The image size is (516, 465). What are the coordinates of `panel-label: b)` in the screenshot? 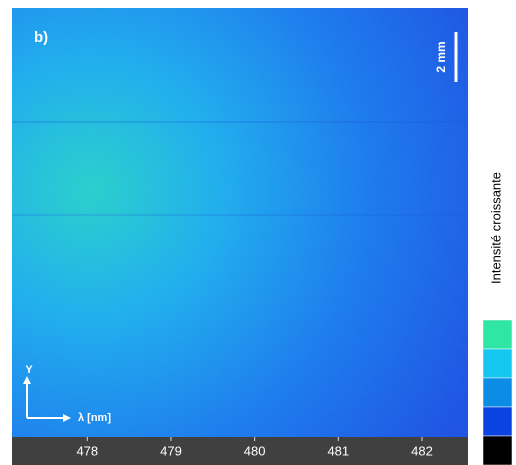 It's located at (41, 37).